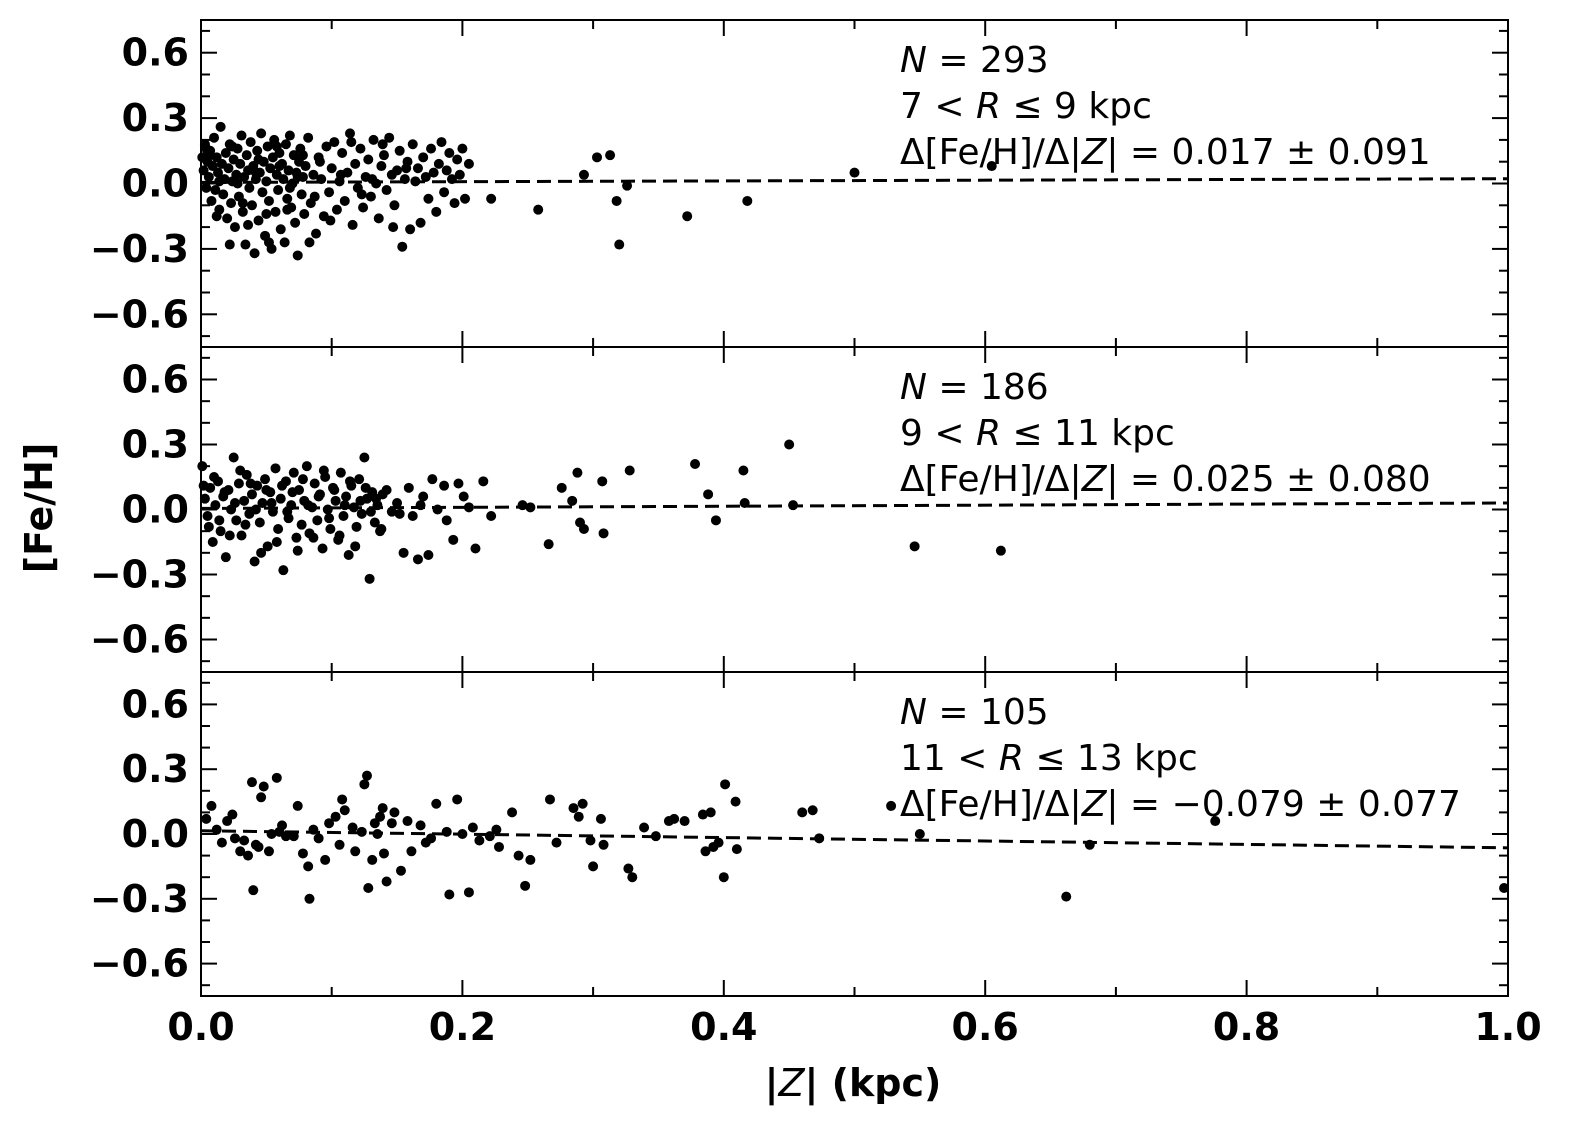  Describe the element at coordinates (39, 508) in the screenshot. I see `y-axis-label: [Fe/H]` at that location.